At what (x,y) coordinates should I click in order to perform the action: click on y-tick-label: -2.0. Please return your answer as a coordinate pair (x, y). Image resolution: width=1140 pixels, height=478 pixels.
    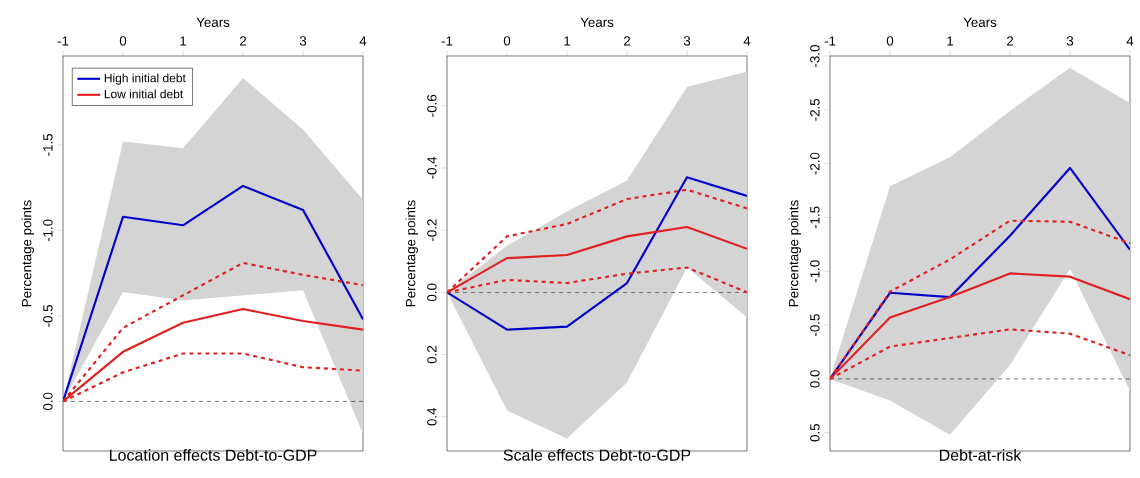
    Looking at the image, I should click on (815, 163).